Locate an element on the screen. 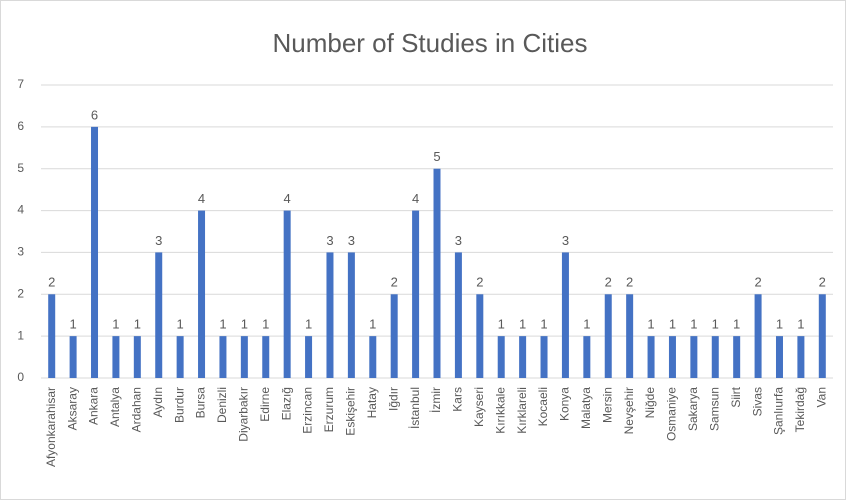 This screenshot has height=501, width=847. x-tick-label: Niğde is located at coordinates (650, 403).